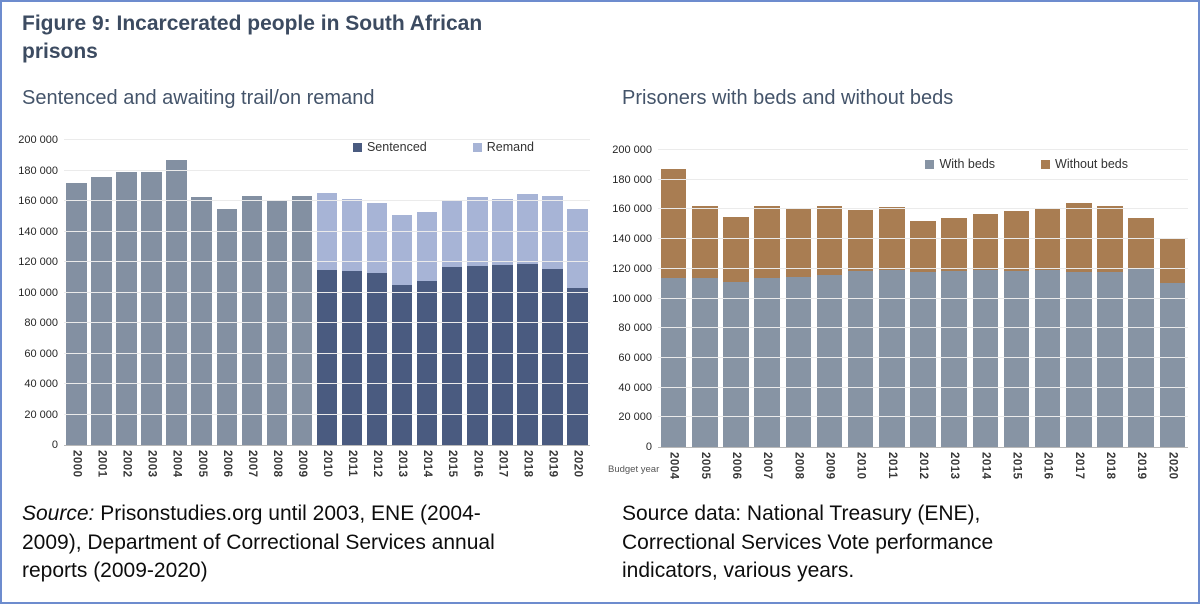  I want to click on bar-segment-2012-sentenced, so click(377, 359).